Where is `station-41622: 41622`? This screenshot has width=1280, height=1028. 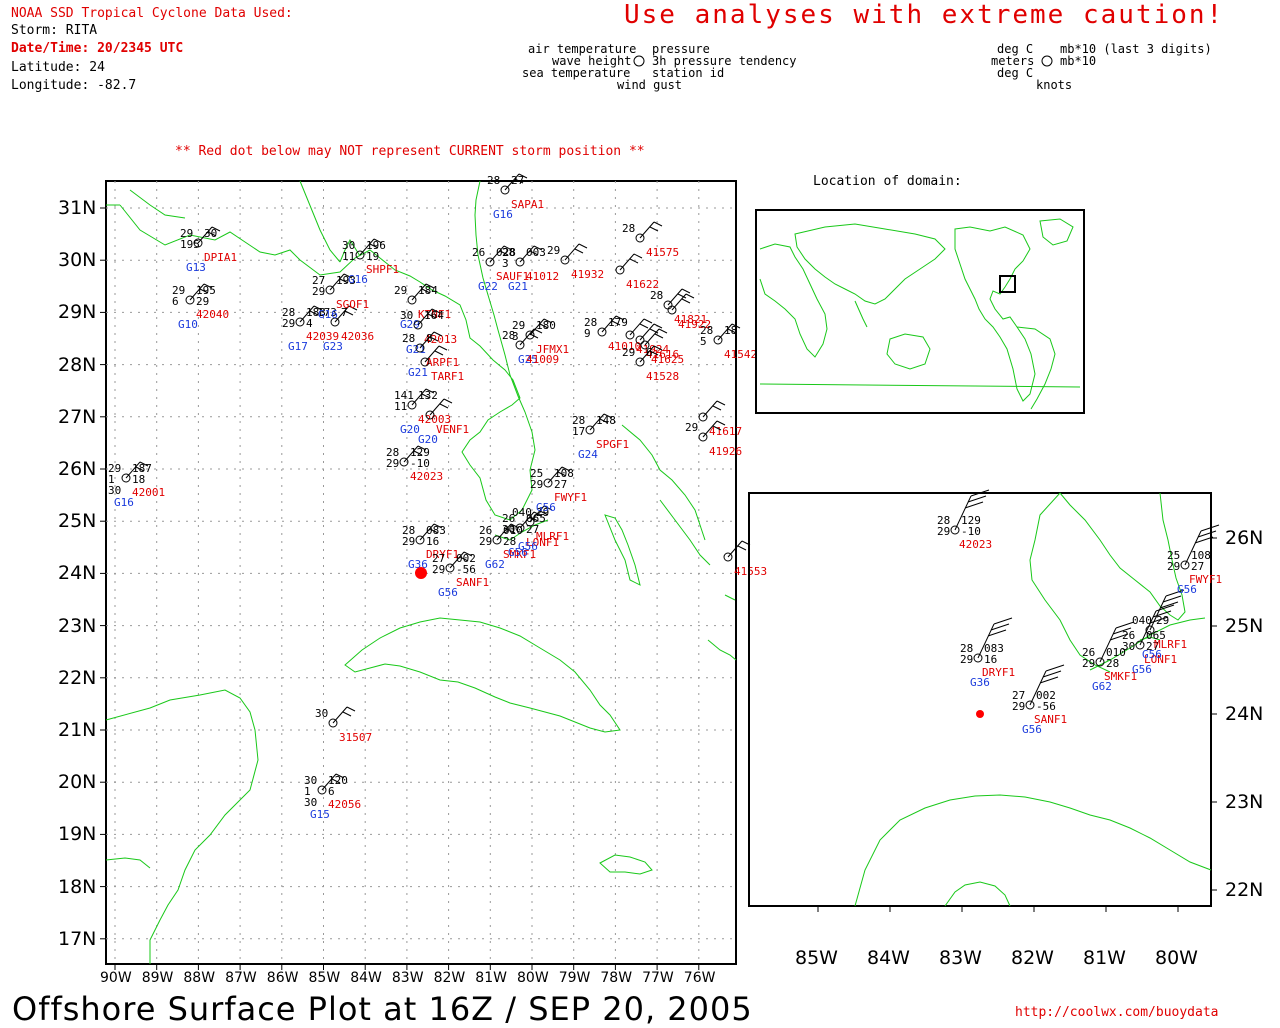
station-41622: 41622 is located at coordinates (637, 272).